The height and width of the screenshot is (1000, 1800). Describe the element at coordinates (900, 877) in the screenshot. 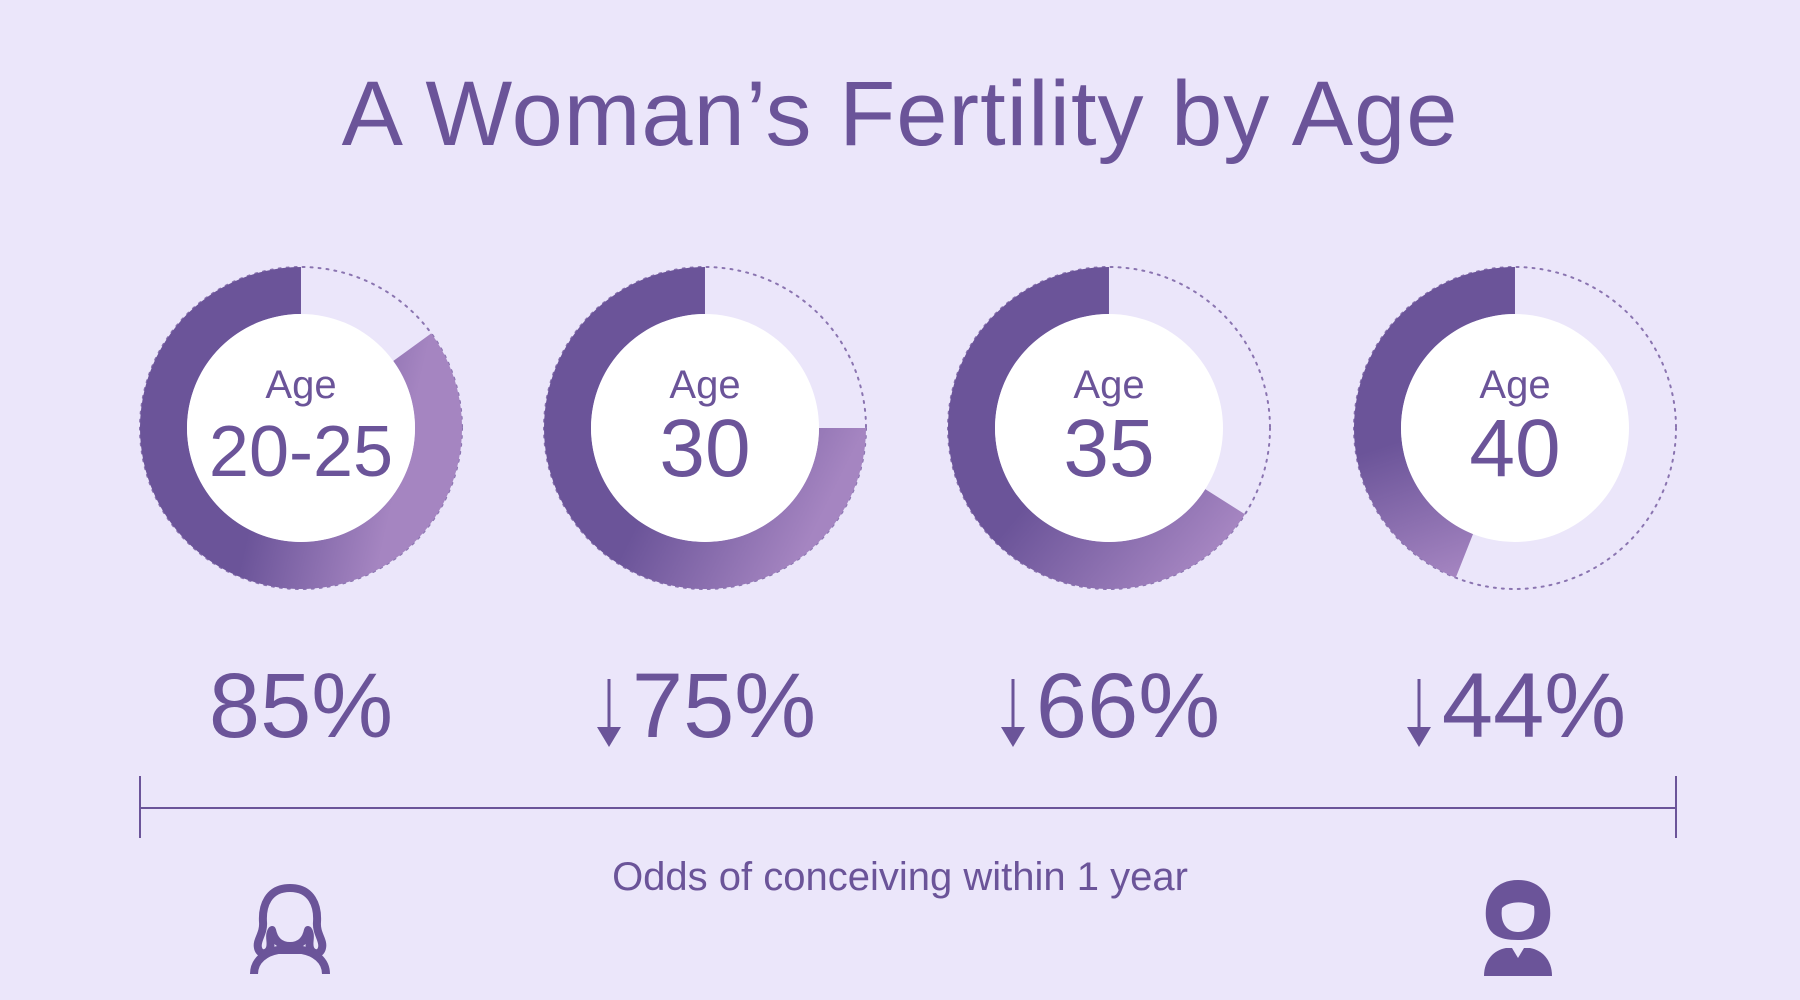

I see `axis-caption: Odds of conceiving within 1 year` at that location.